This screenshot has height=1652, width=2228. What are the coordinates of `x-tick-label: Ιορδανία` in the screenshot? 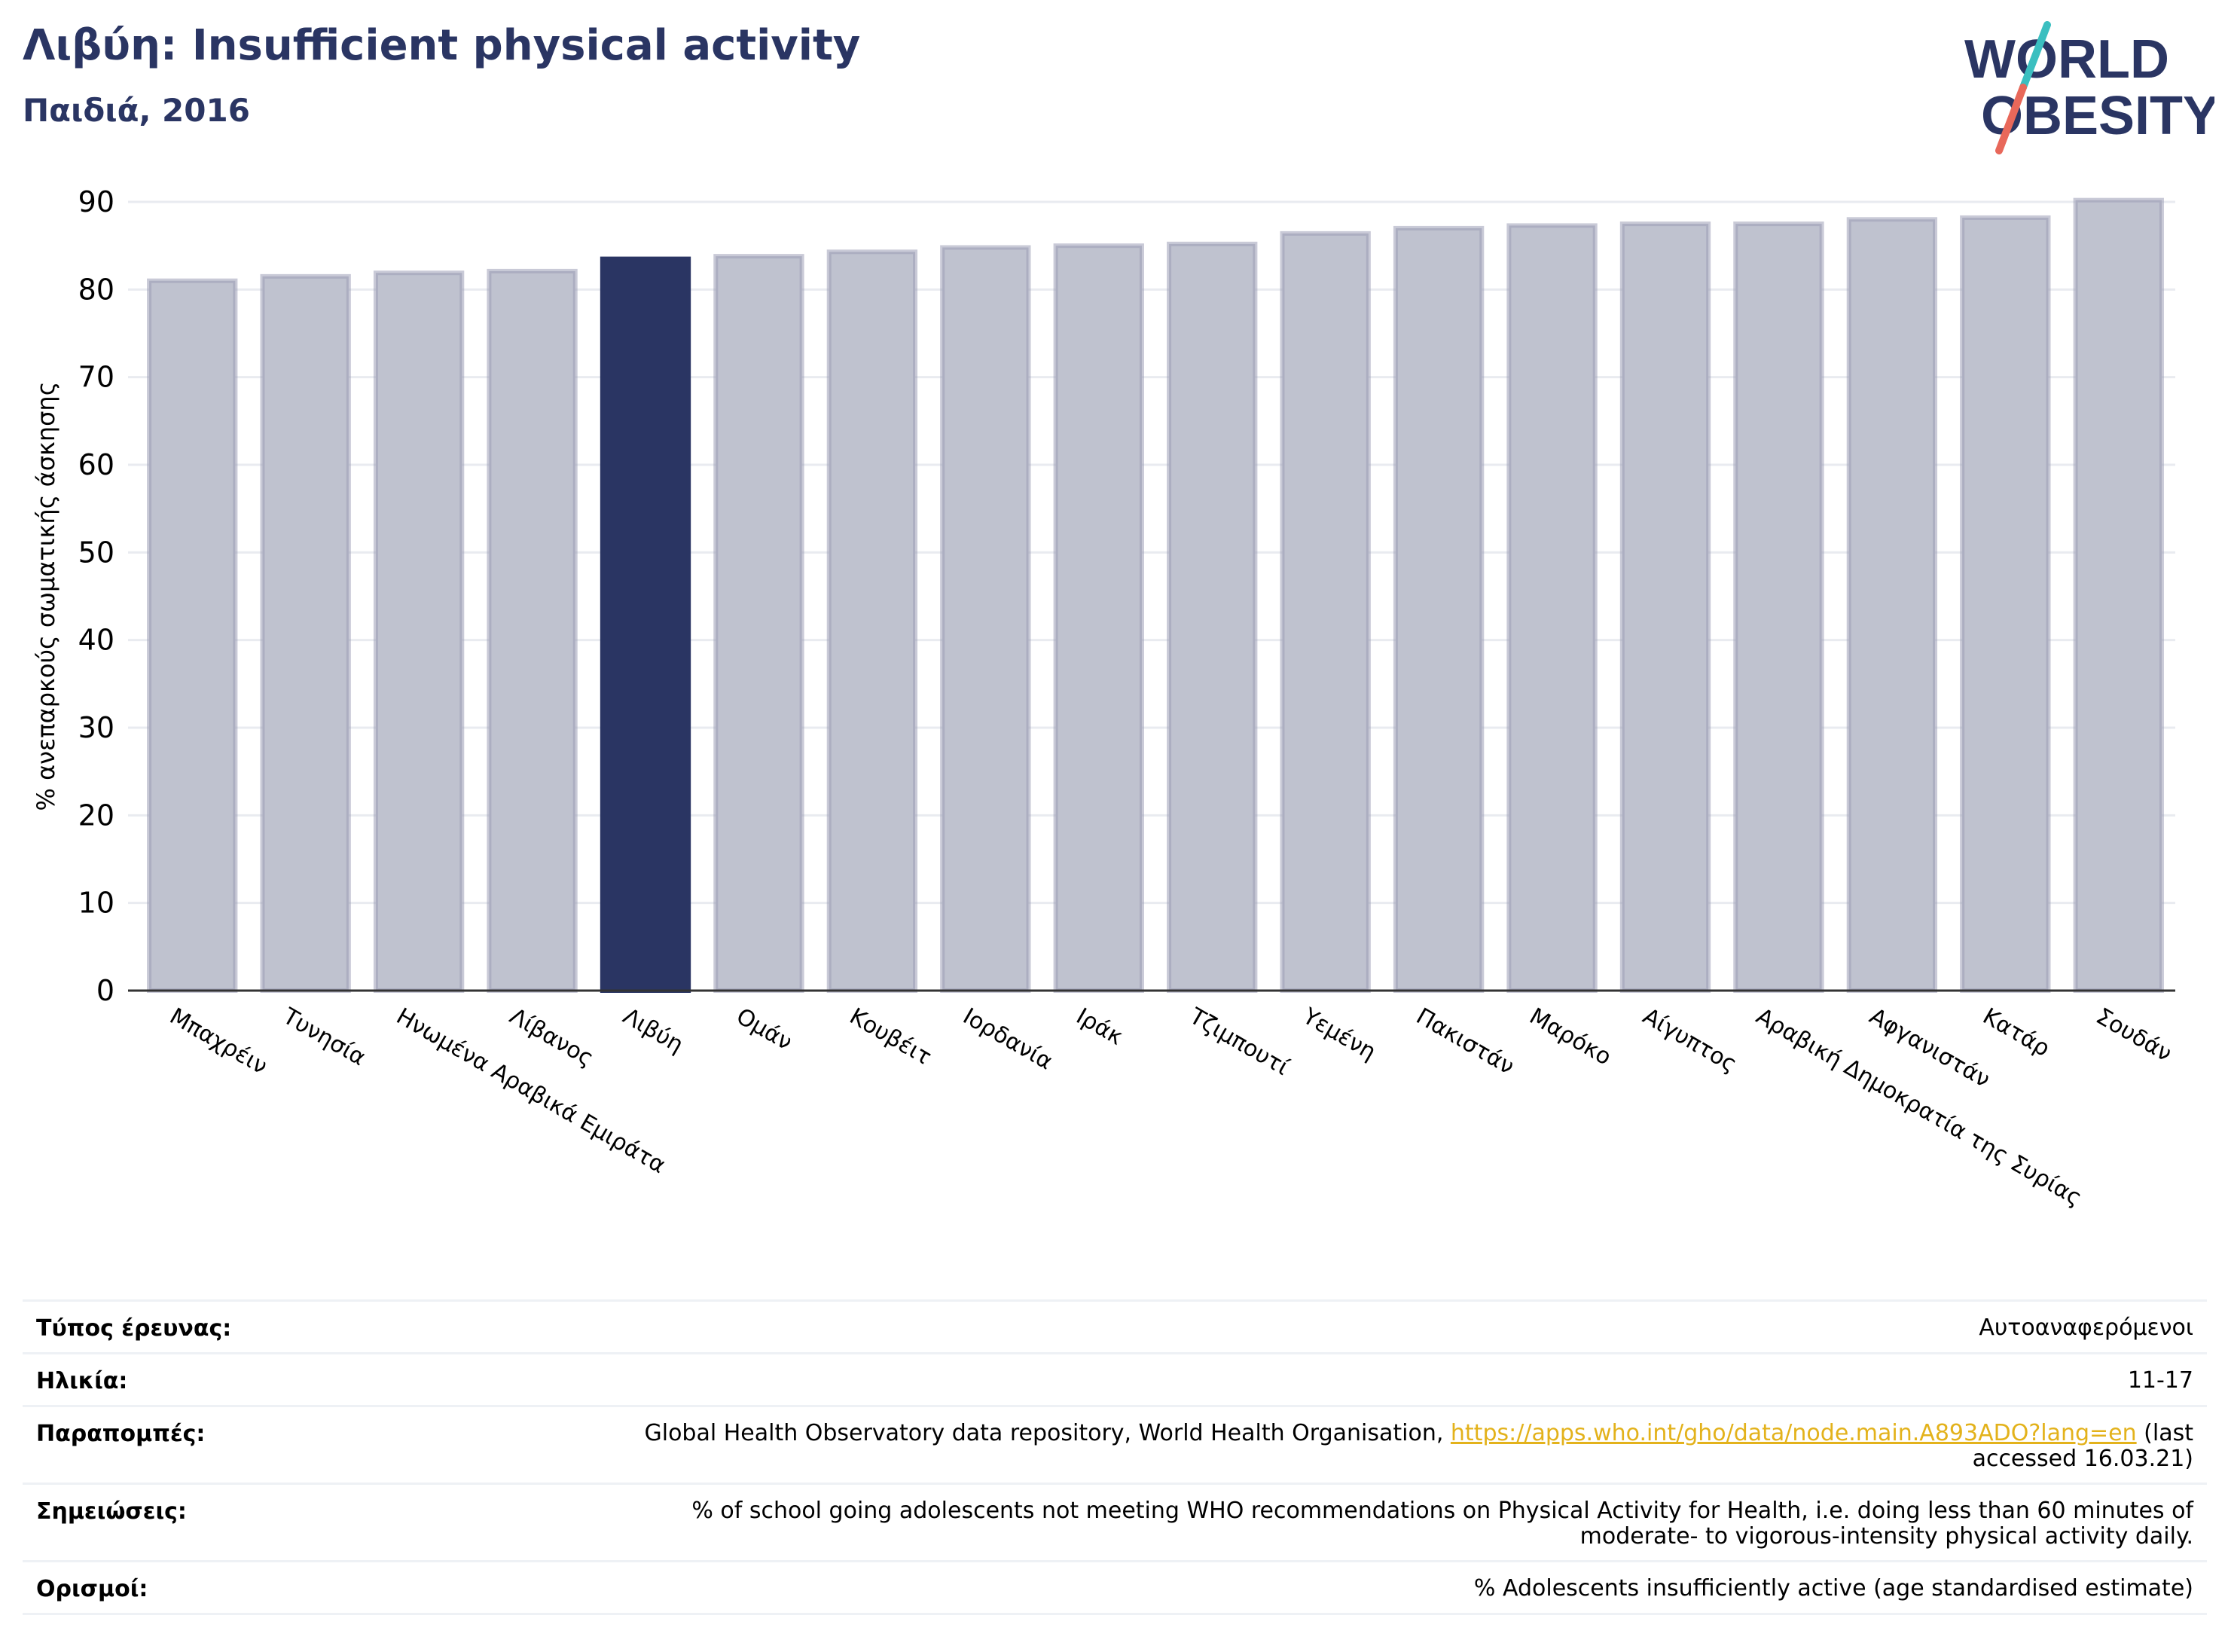 It's located at (1007, 1039).